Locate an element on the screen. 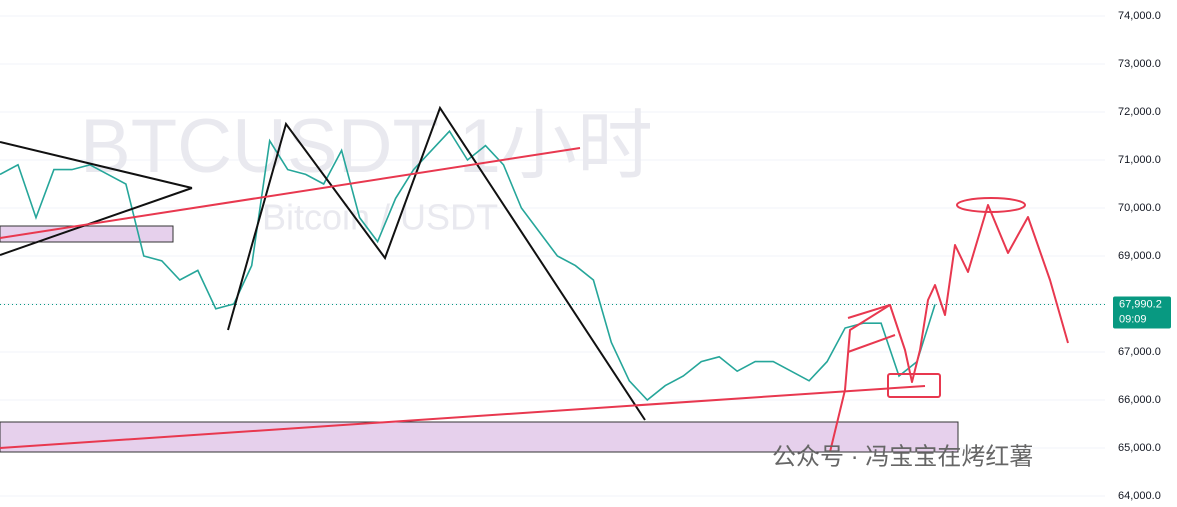 This screenshot has height=507, width=1177. y-tick-label: 65,000.0 is located at coordinates (1139, 448).